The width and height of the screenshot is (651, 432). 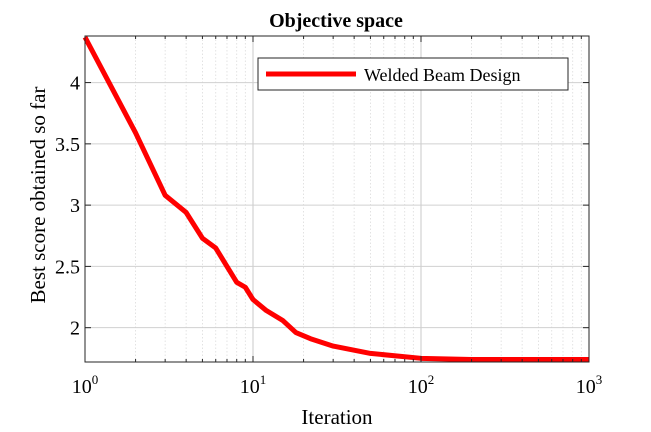 I want to click on x-axis-label: Iteration, so click(x=337, y=417).